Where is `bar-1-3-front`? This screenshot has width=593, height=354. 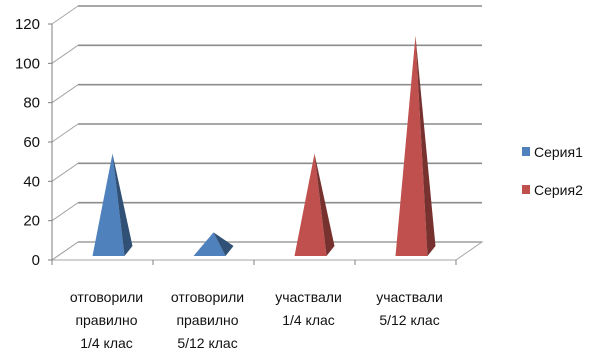
bar-1-3-front is located at coordinates (411, 145).